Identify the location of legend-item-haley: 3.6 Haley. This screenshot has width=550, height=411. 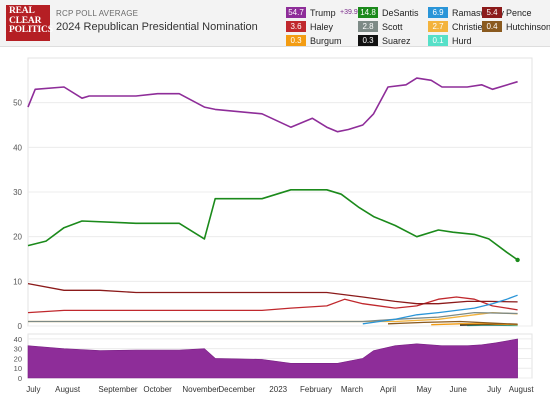
(309, 27).